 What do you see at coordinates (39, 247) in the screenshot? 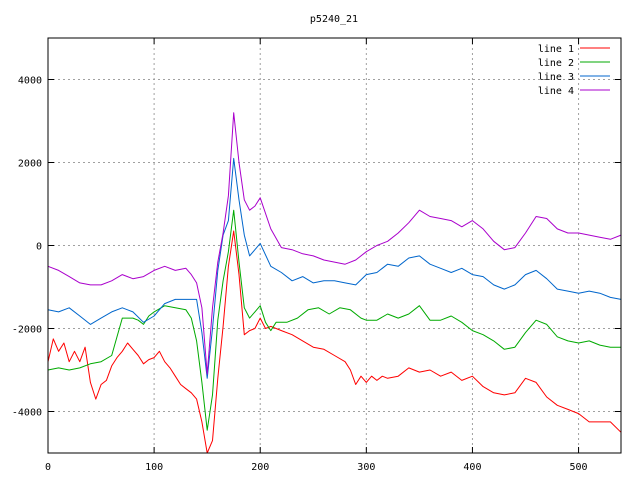
I see `y-tick-label: 0` at bounding box center [39, 247].